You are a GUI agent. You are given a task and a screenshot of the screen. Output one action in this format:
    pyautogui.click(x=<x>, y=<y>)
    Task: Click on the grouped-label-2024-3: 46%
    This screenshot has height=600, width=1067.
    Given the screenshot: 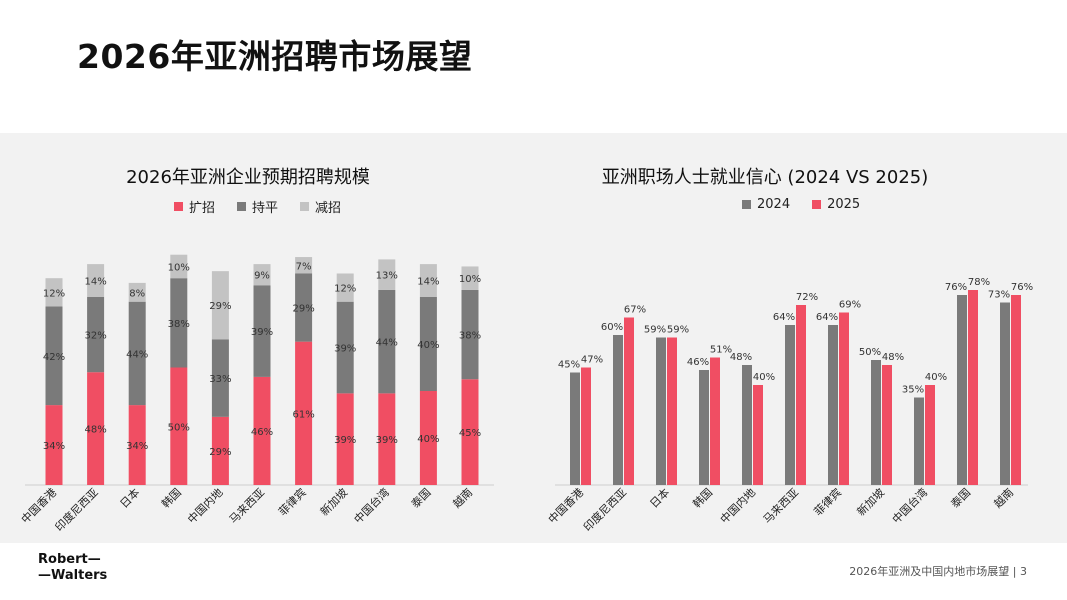 What is the action you would take?
    pyautogui.click(x=698, y=362)
    